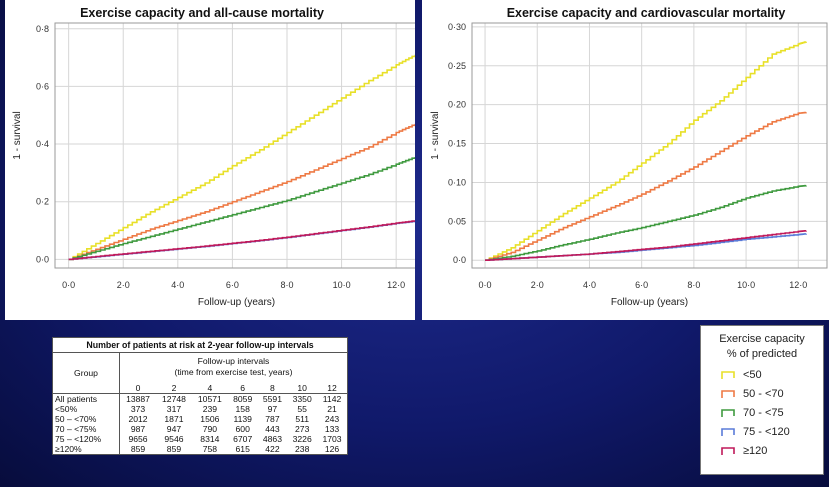  I want to click on risk-table-cell: 239, so click(210, 409).